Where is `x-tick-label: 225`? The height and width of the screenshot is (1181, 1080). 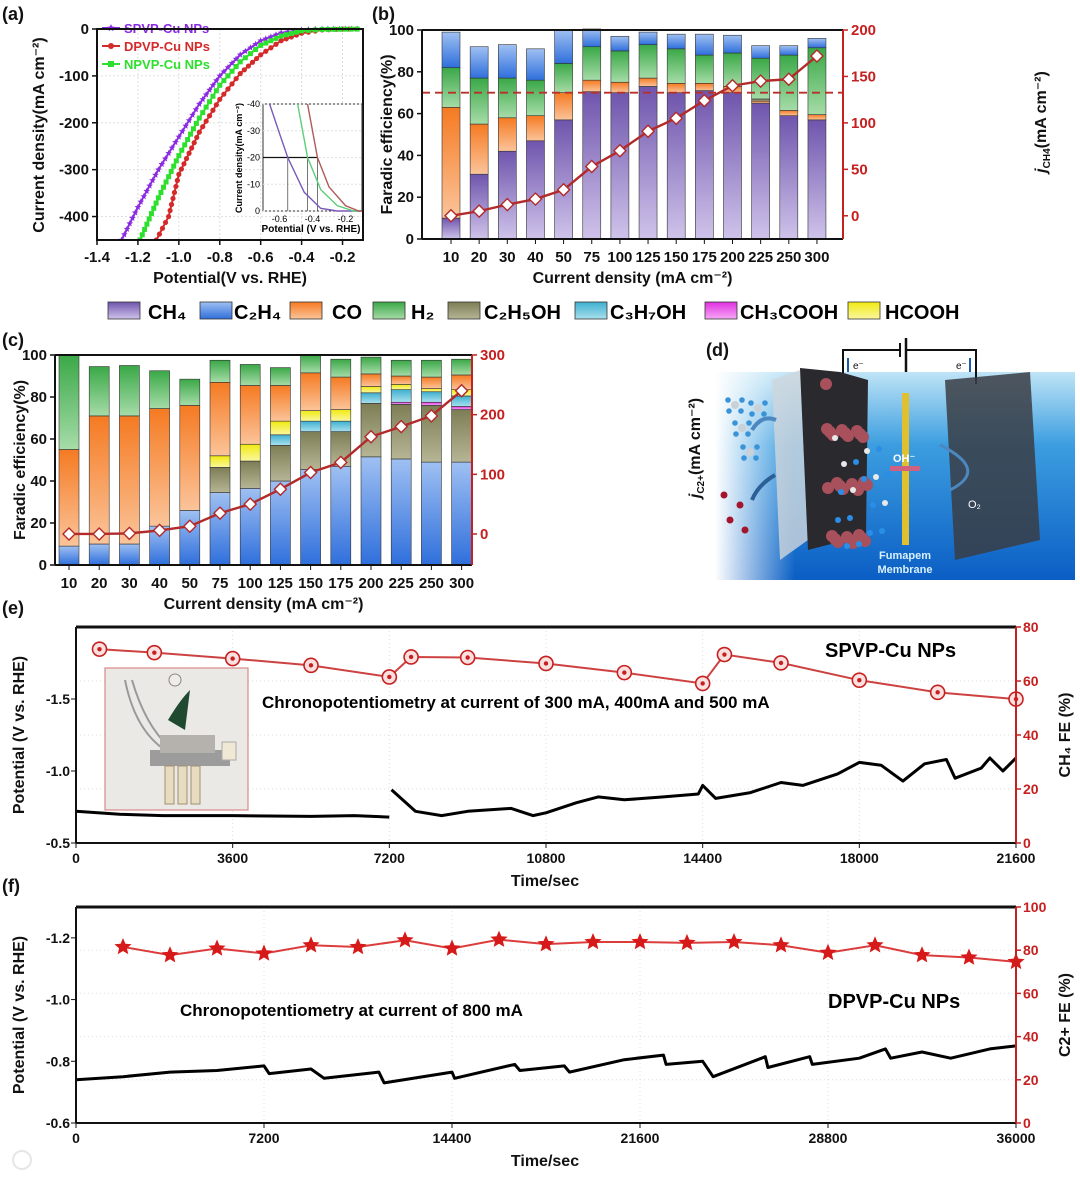 x-tick-label: 225 is located at coordinates (760, 257).